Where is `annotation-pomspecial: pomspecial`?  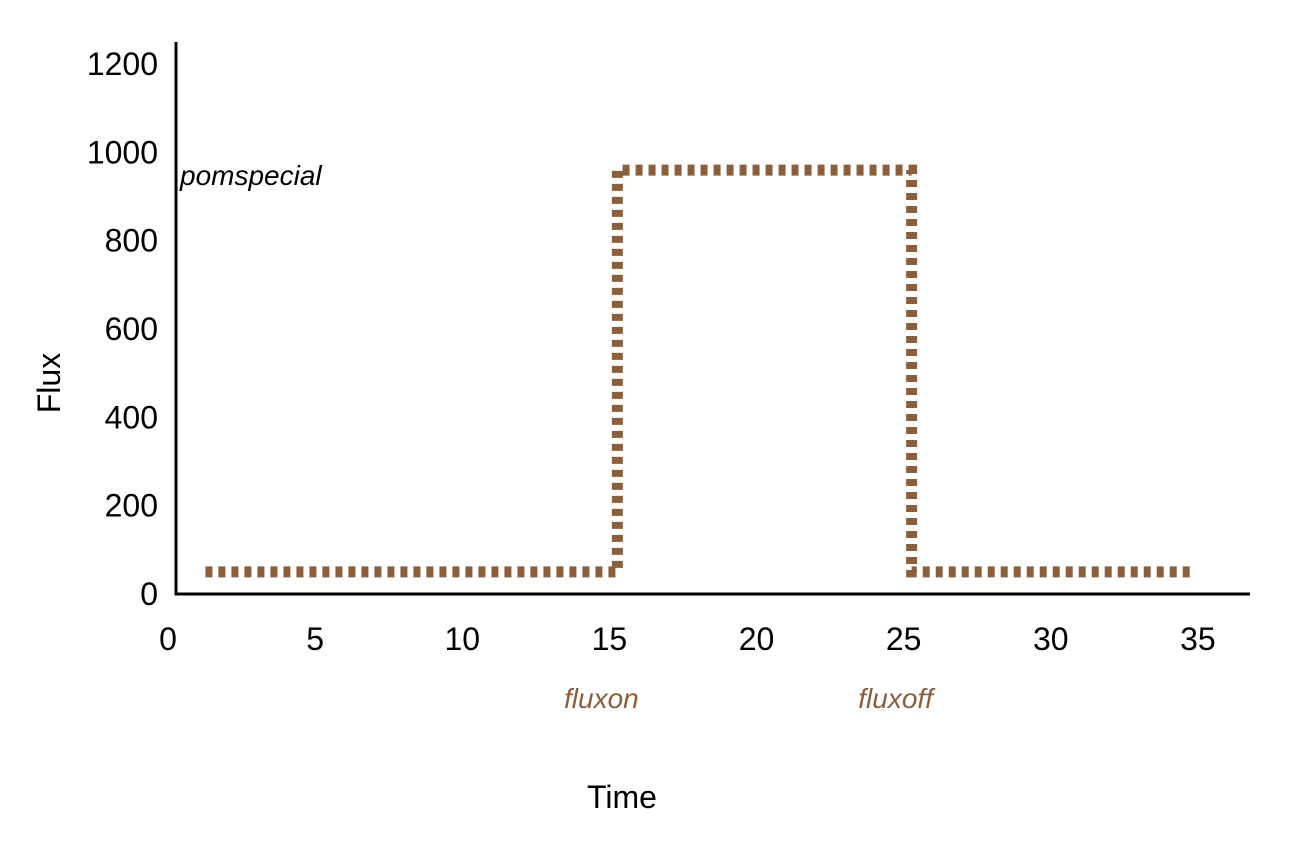
annotation-pomspecial: pomspecial is located at coordinates (250, 175).